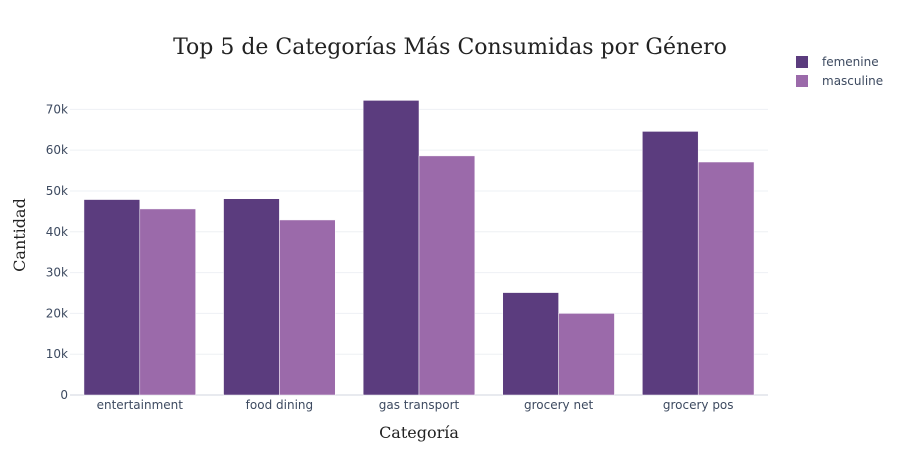 The width and height of the screenshot is (900, 450). What do you see at coordinates (419, 405) in the screenshot?
I see `x-tick-label: gas transport` at bounding box center [419, 405].